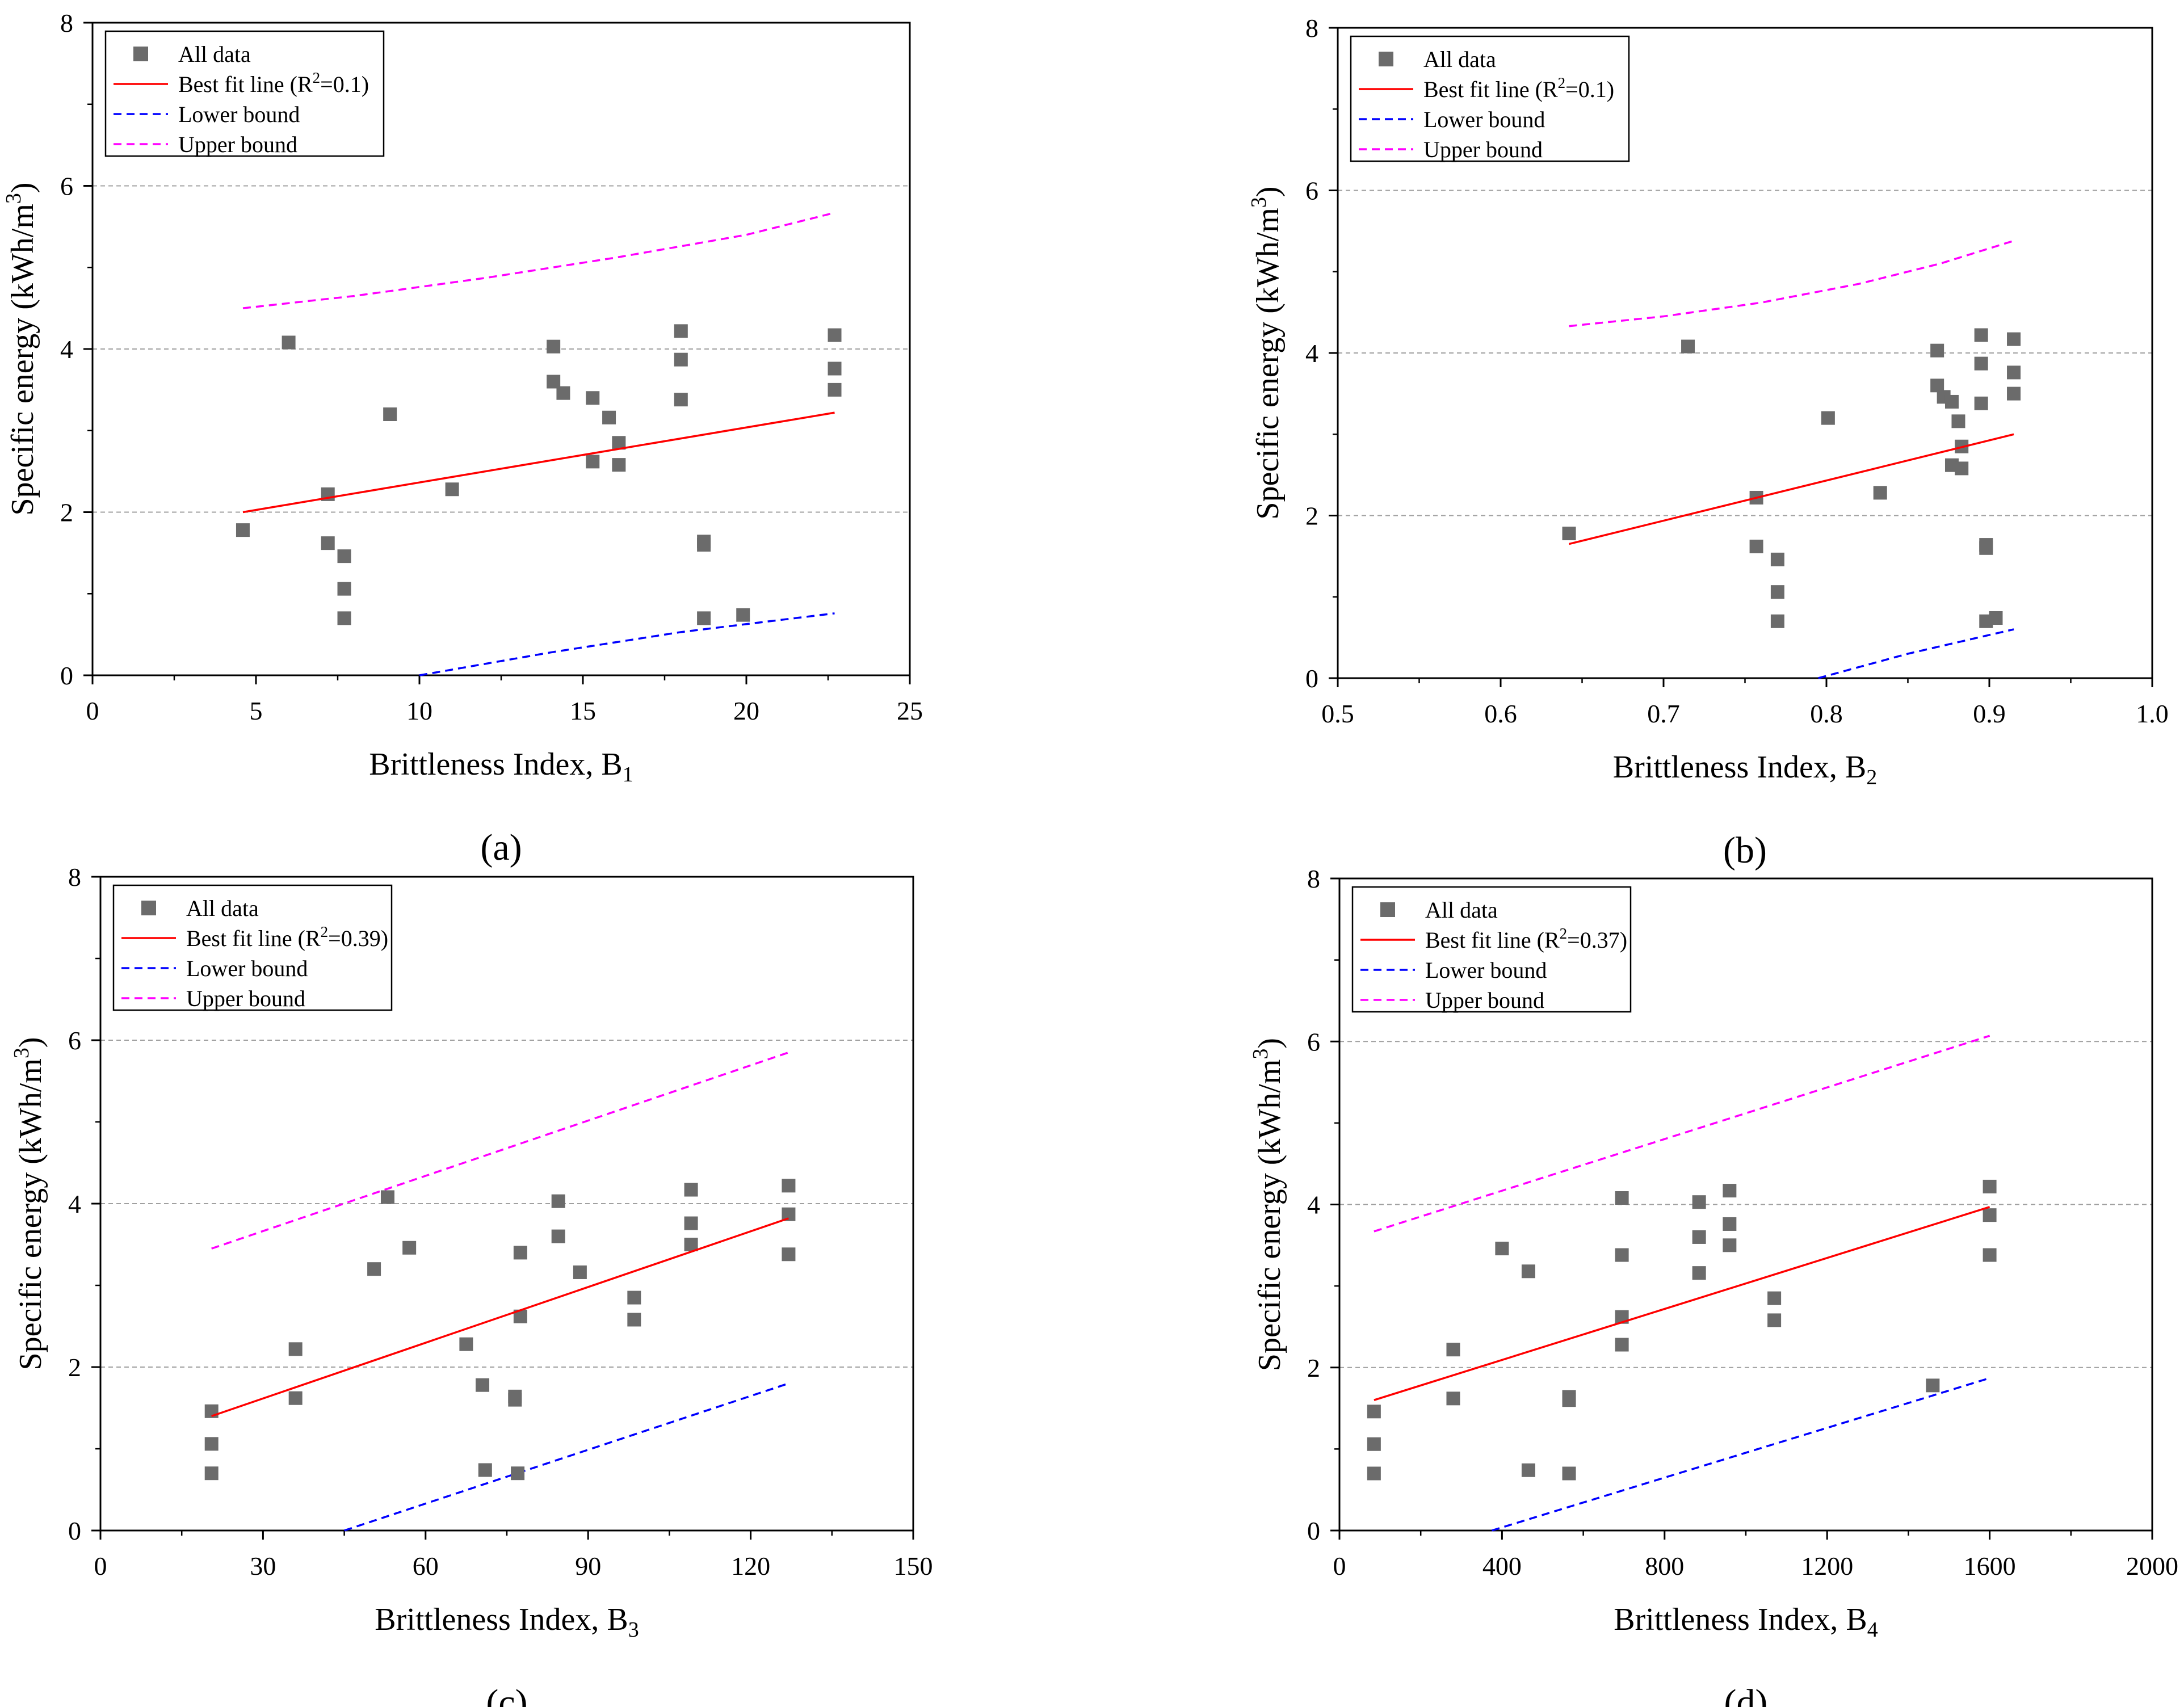  What do you see at coordinates (344, 84) in the screenshot?
I see `legend-best-fit-suffix: =0.1)` at bounding box center [344, 84].